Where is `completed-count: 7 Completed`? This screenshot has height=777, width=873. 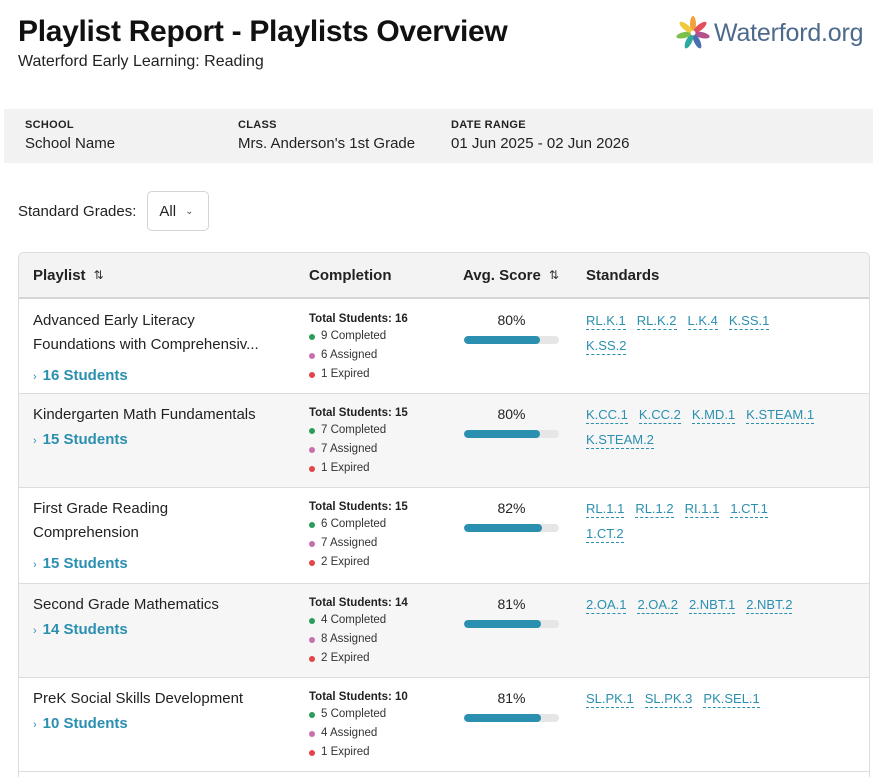
completed-count: 7 Completed is located at coordinates (358, 430).